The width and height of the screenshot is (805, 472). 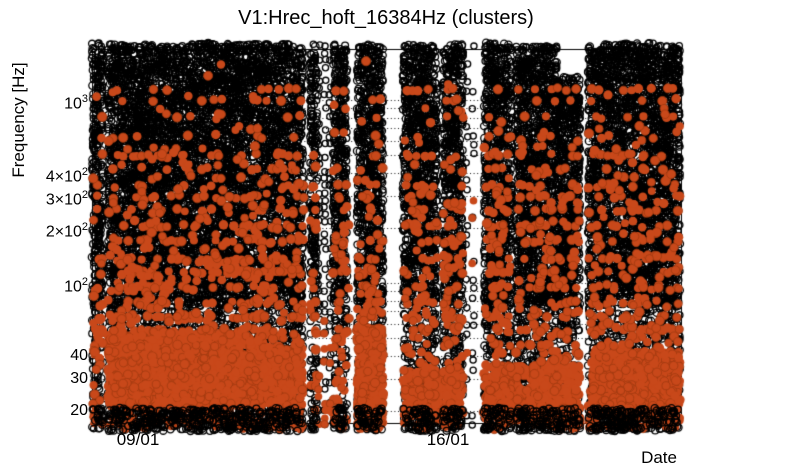 I want to click on x-axis-label: Date, so click(x=659, y=457).